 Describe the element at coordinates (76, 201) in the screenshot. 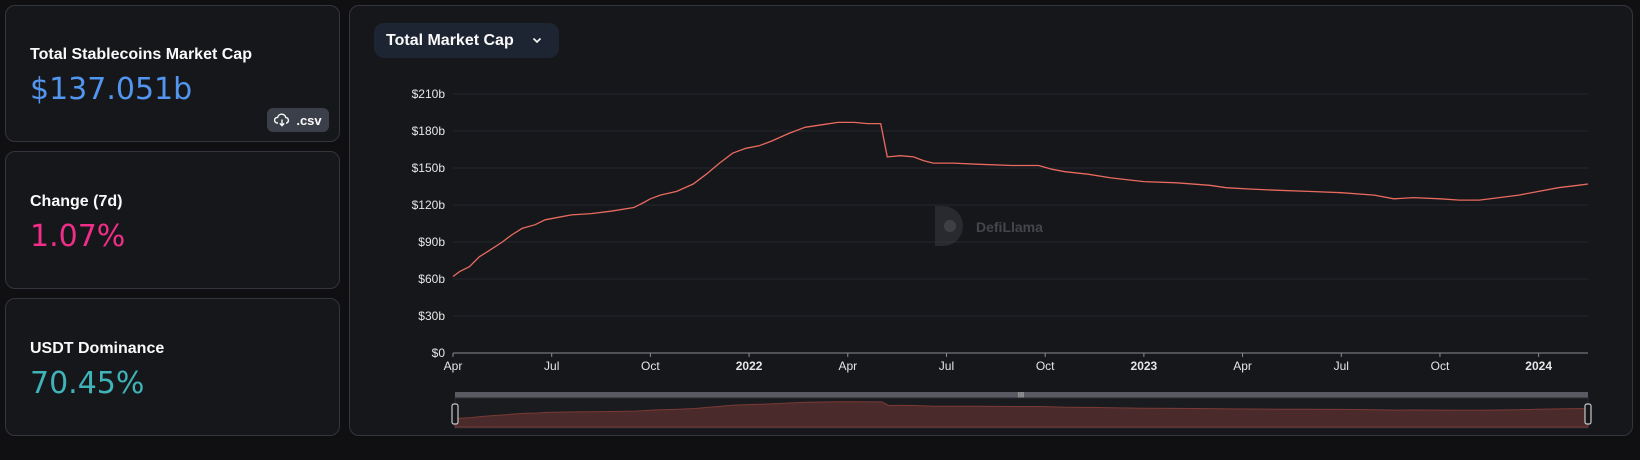

I see `change-title: Change (7d)` at that location.